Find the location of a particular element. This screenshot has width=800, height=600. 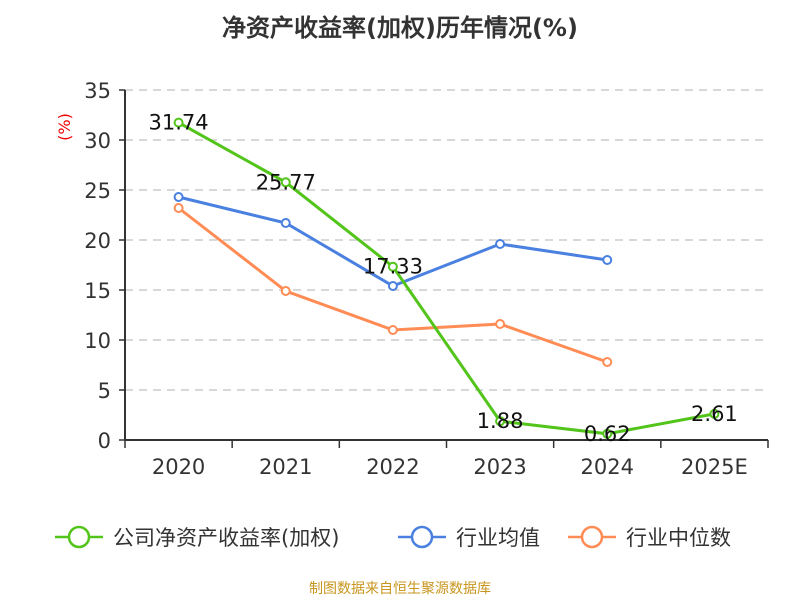

x-tick-label: 2023 is located at coordinates (499, 467).